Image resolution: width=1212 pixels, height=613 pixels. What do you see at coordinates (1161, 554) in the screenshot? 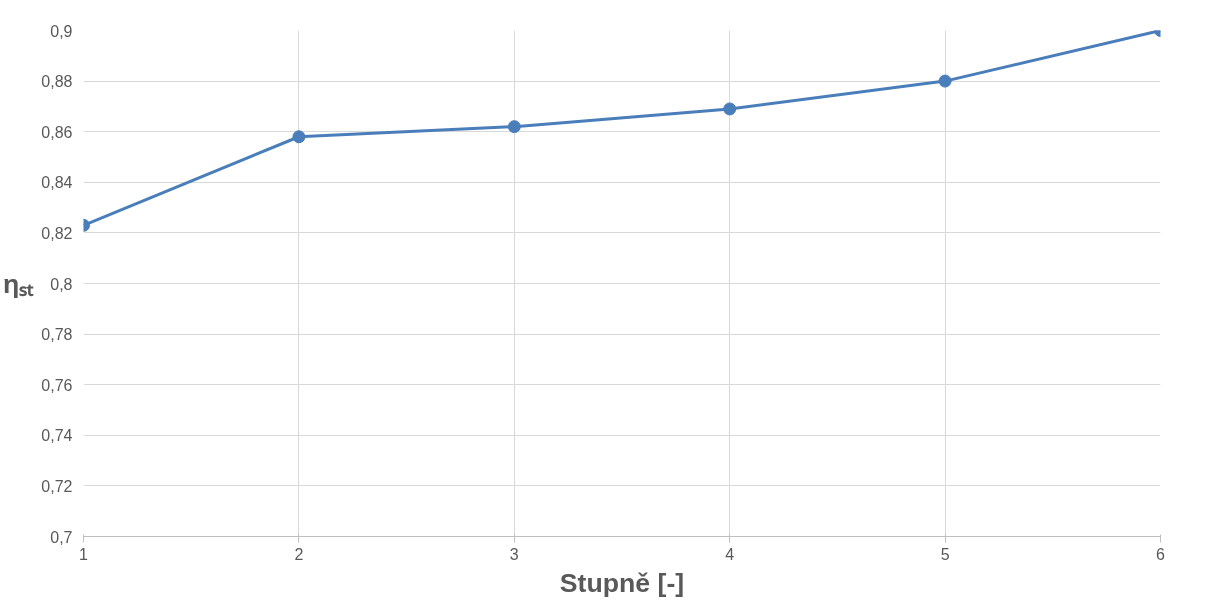
I see `x-tick-label: 6` at bounding box center [1161, 554].